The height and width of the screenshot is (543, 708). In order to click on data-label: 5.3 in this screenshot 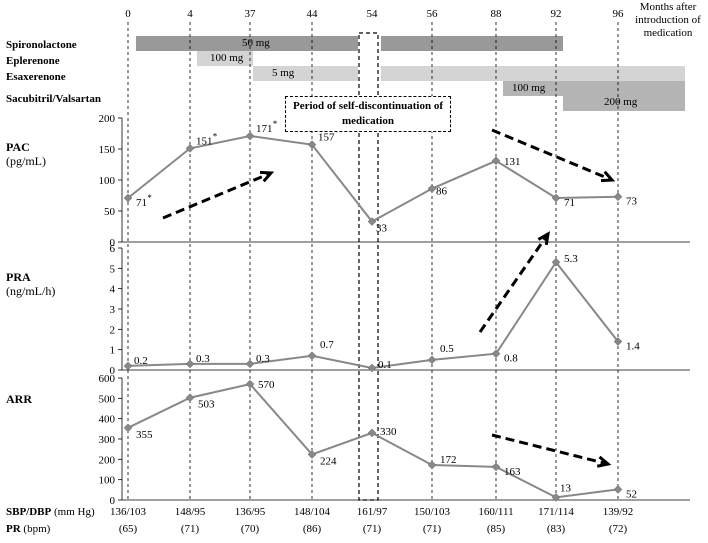, I will do `click(571, 259)`.